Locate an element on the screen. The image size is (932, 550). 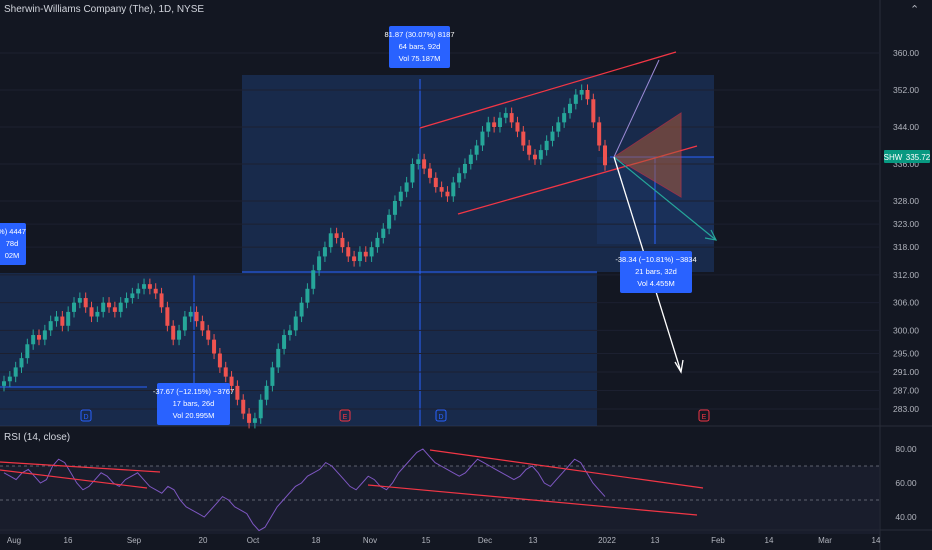
event-marker-text: E is located at coordinates (345, 417).